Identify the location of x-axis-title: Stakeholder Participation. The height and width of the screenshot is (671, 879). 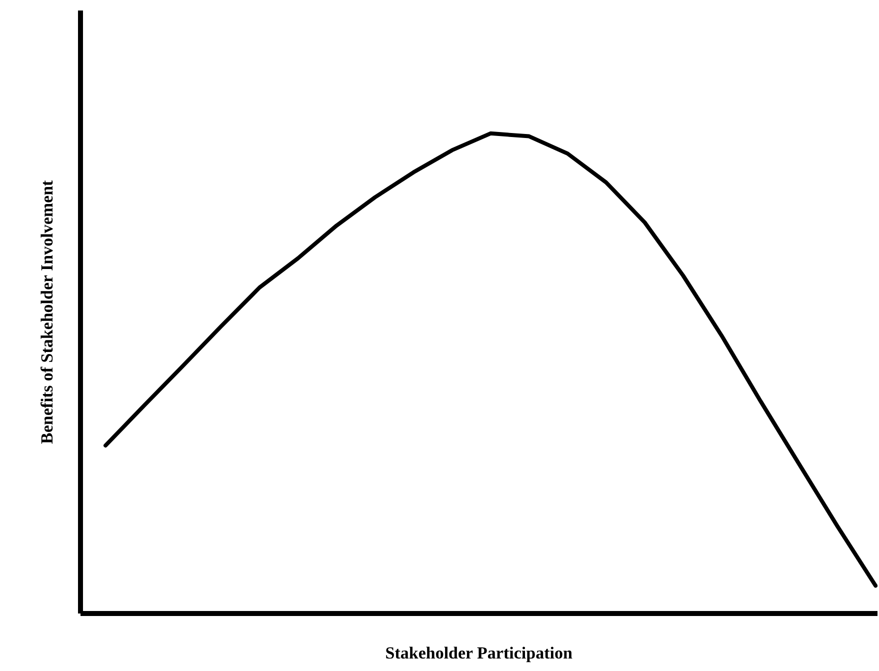
(479, 653).